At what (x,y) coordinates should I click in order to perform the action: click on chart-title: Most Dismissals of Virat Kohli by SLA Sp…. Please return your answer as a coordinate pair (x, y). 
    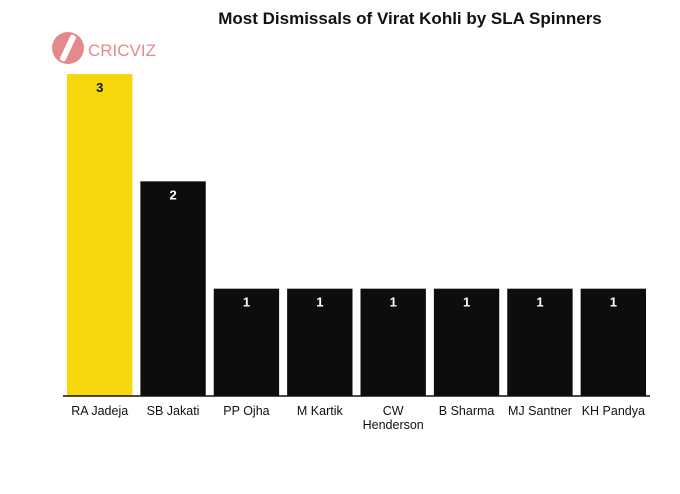
    Looking at the image, I should click on (410, 18).